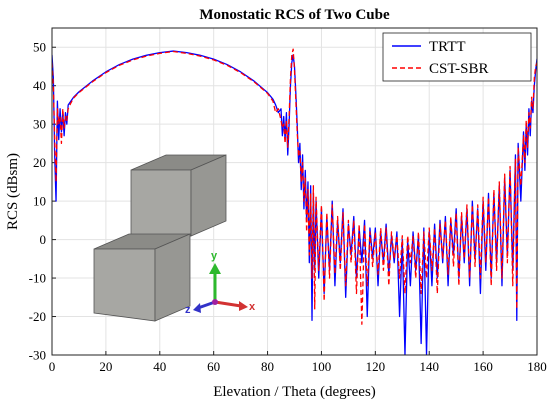 The height and width of the screenshot is (411, 550). I want to click on x-tick-label: 180, so click(537, 366).